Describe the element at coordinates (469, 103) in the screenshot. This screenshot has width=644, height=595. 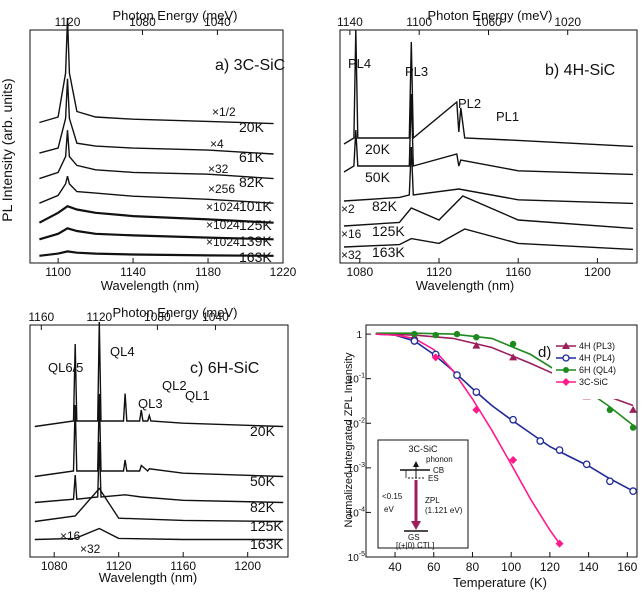
I see `peak-label-pl2: PL2` at that location.